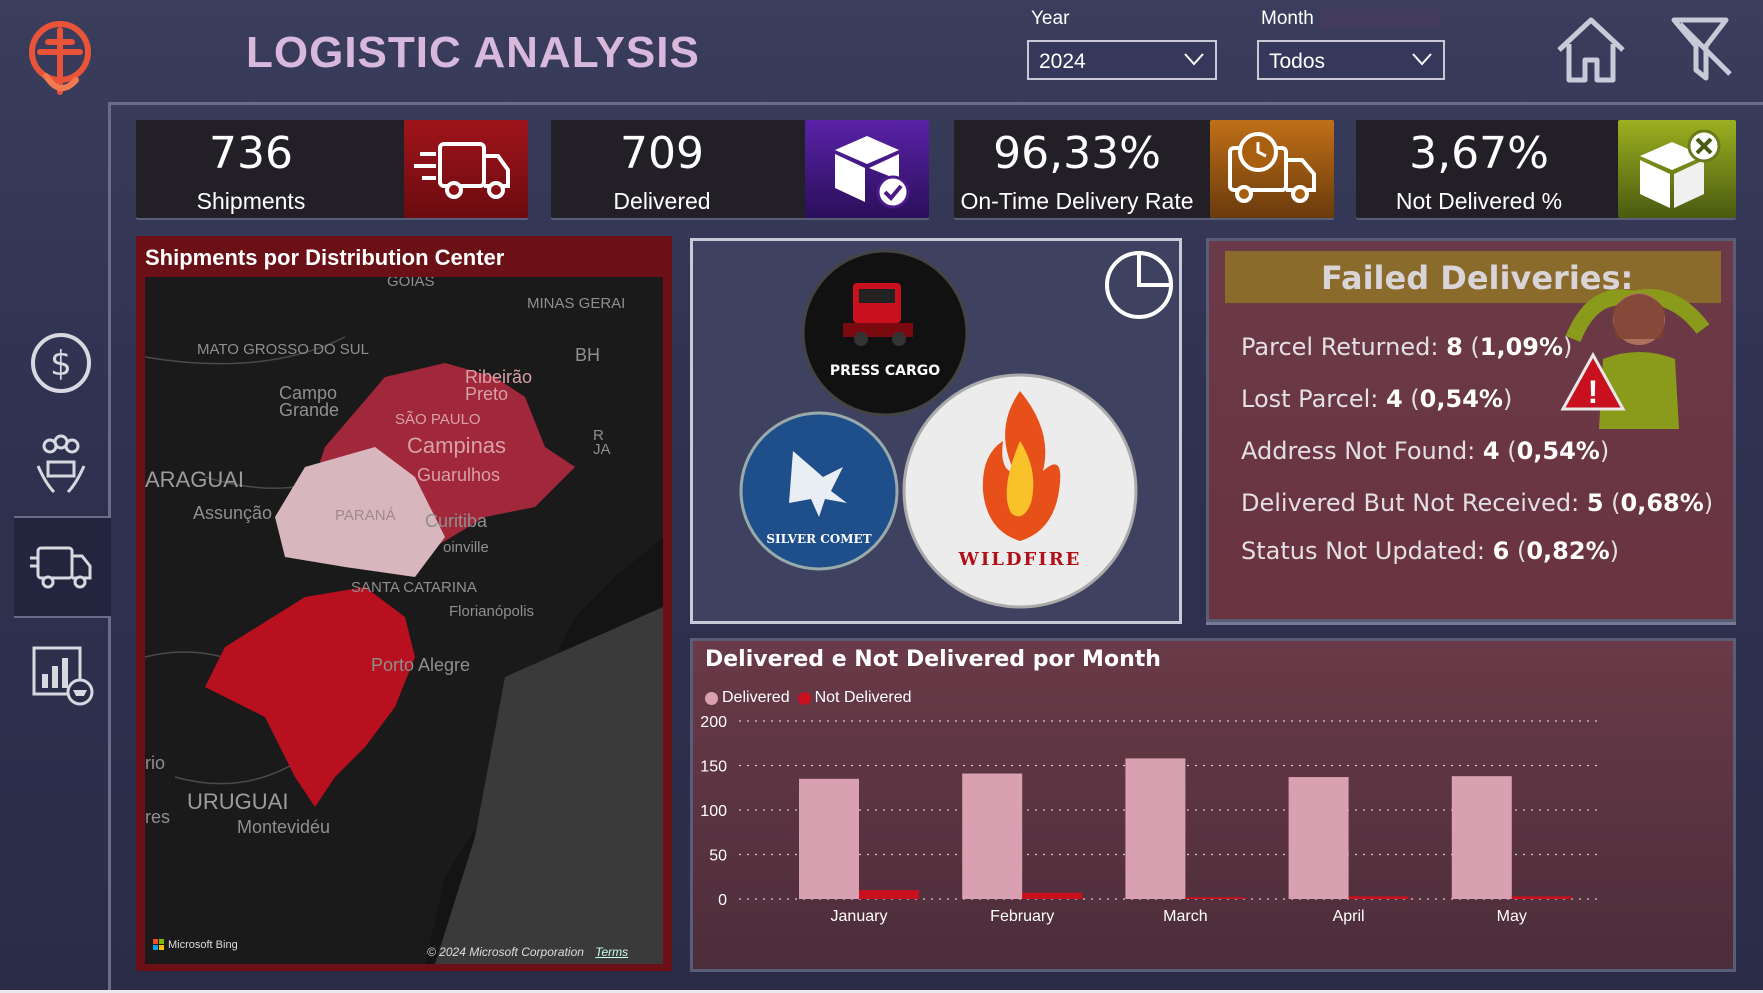 The image size is (1763, 993). What do you see at coordinates (158, 817) in the screenshot?
I see `map-label: res` at bounding box center [158, 817].